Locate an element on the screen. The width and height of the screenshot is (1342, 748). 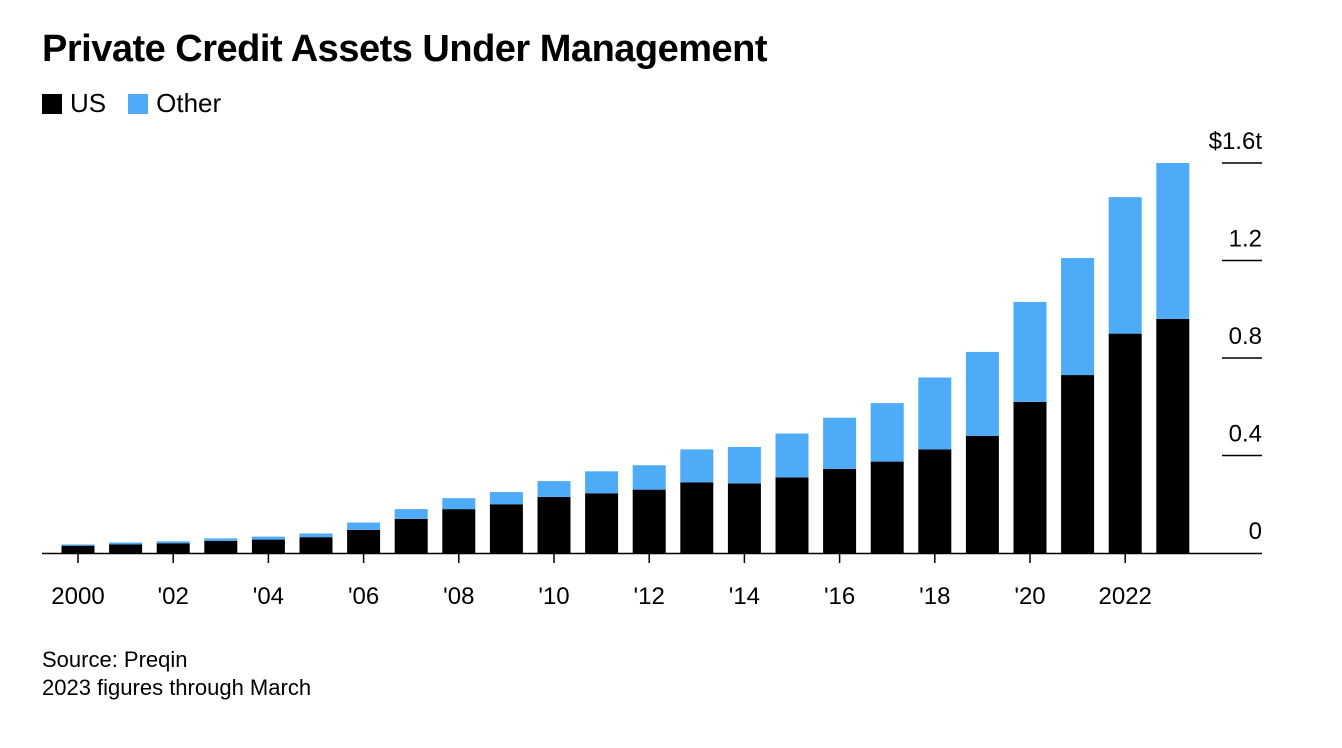
bar-other-2020 is located at coordinates (1030, 351).